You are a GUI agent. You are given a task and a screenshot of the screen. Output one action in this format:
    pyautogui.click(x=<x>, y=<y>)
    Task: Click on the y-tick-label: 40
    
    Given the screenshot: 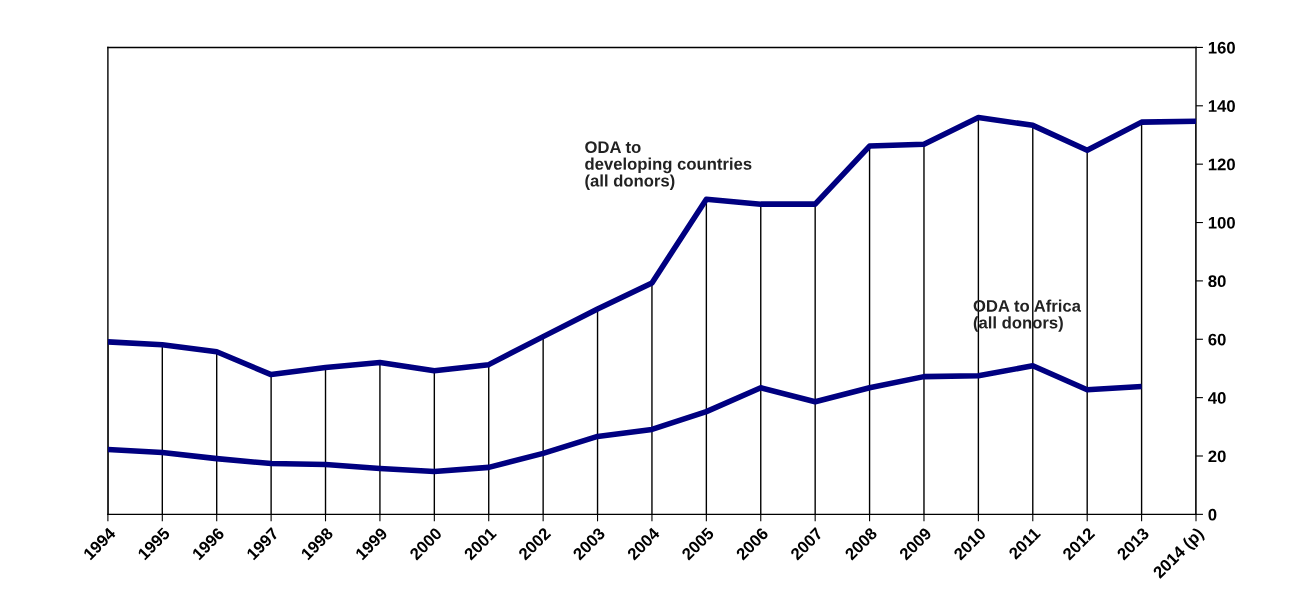 What is the action you would take?
    pyautogui.click(x=1217, y=398)
    